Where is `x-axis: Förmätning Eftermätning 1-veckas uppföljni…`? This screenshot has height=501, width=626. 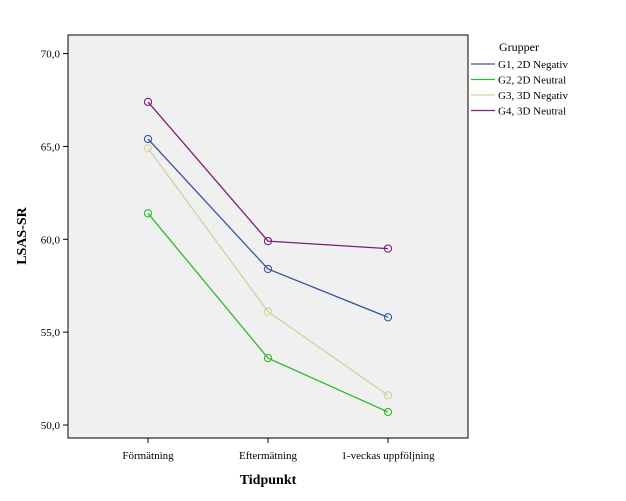 x-axis: Förmätning Eftermätning 1-veckas uppföljni… is located at coordinates (278, 450).